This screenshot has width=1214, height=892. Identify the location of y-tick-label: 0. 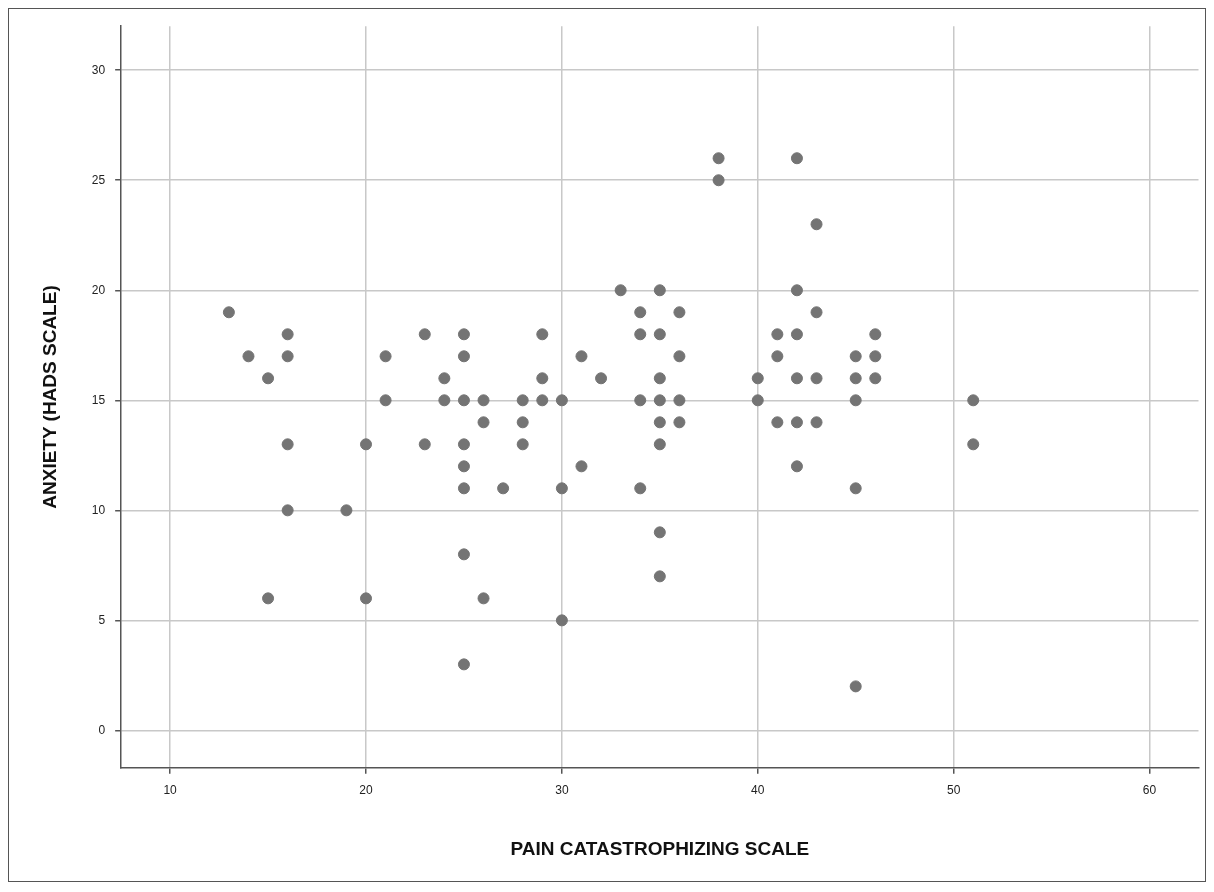
(102, 729).